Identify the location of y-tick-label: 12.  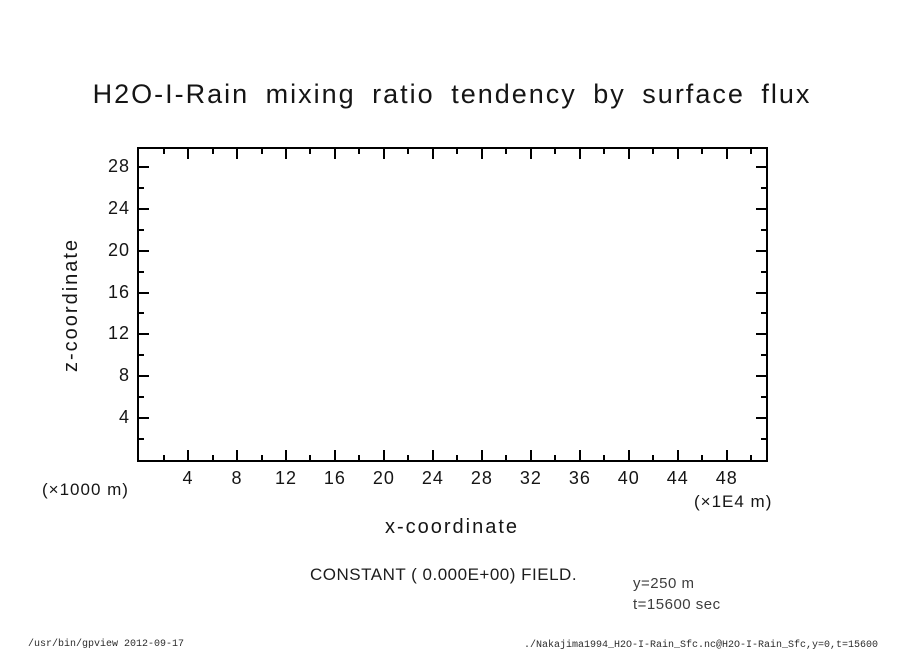
(118, 333).